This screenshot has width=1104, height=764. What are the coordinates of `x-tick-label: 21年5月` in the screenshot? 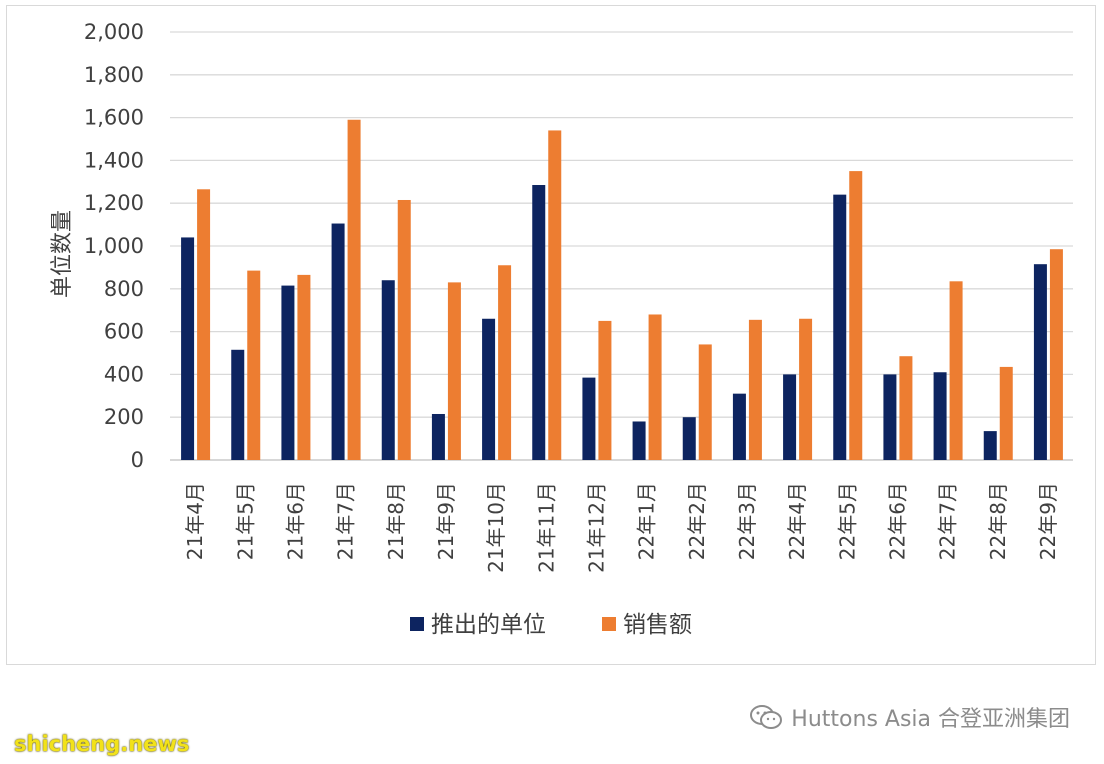 It's located at (245, 521).